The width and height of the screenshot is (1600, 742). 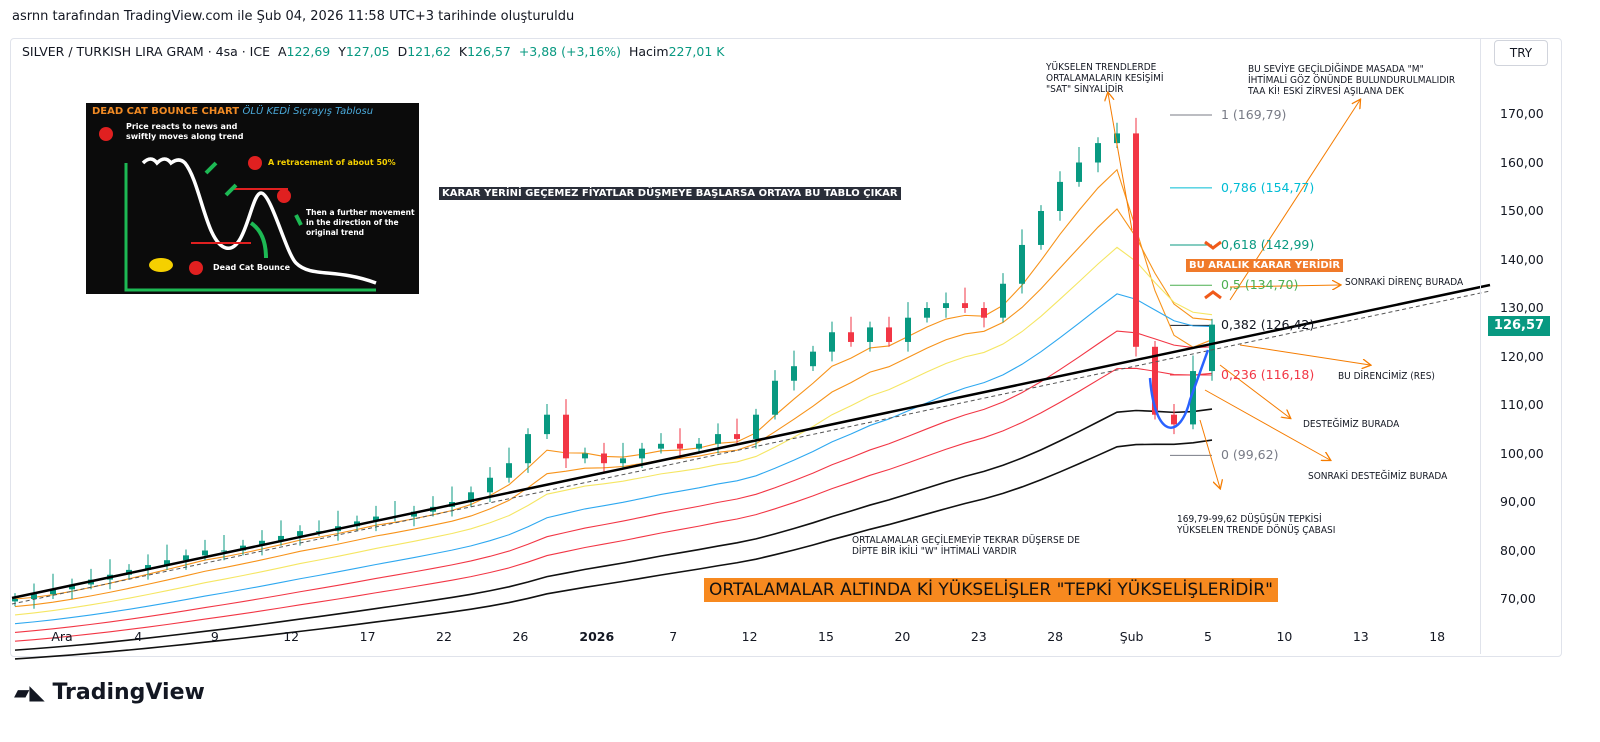 I want to click on dcb-step2: Dead Cat Bounce, so click(x=252, y=267).